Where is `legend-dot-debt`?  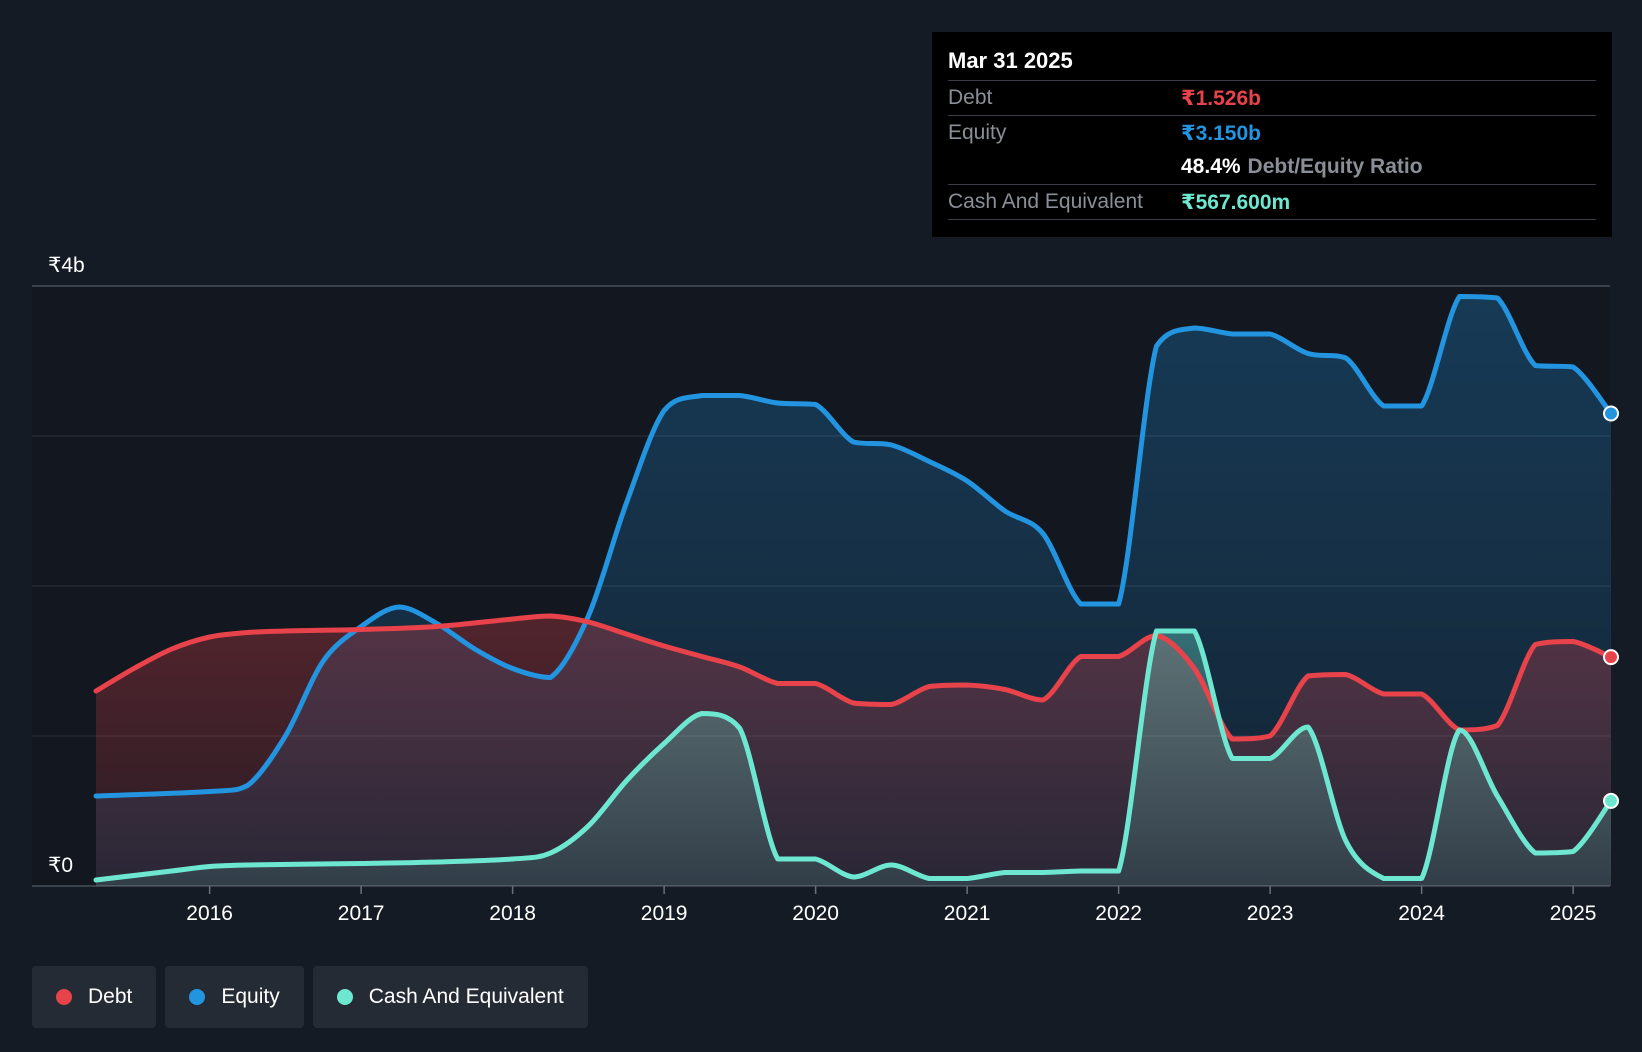 legend-dot-debt is located at coordinates (64, 997).